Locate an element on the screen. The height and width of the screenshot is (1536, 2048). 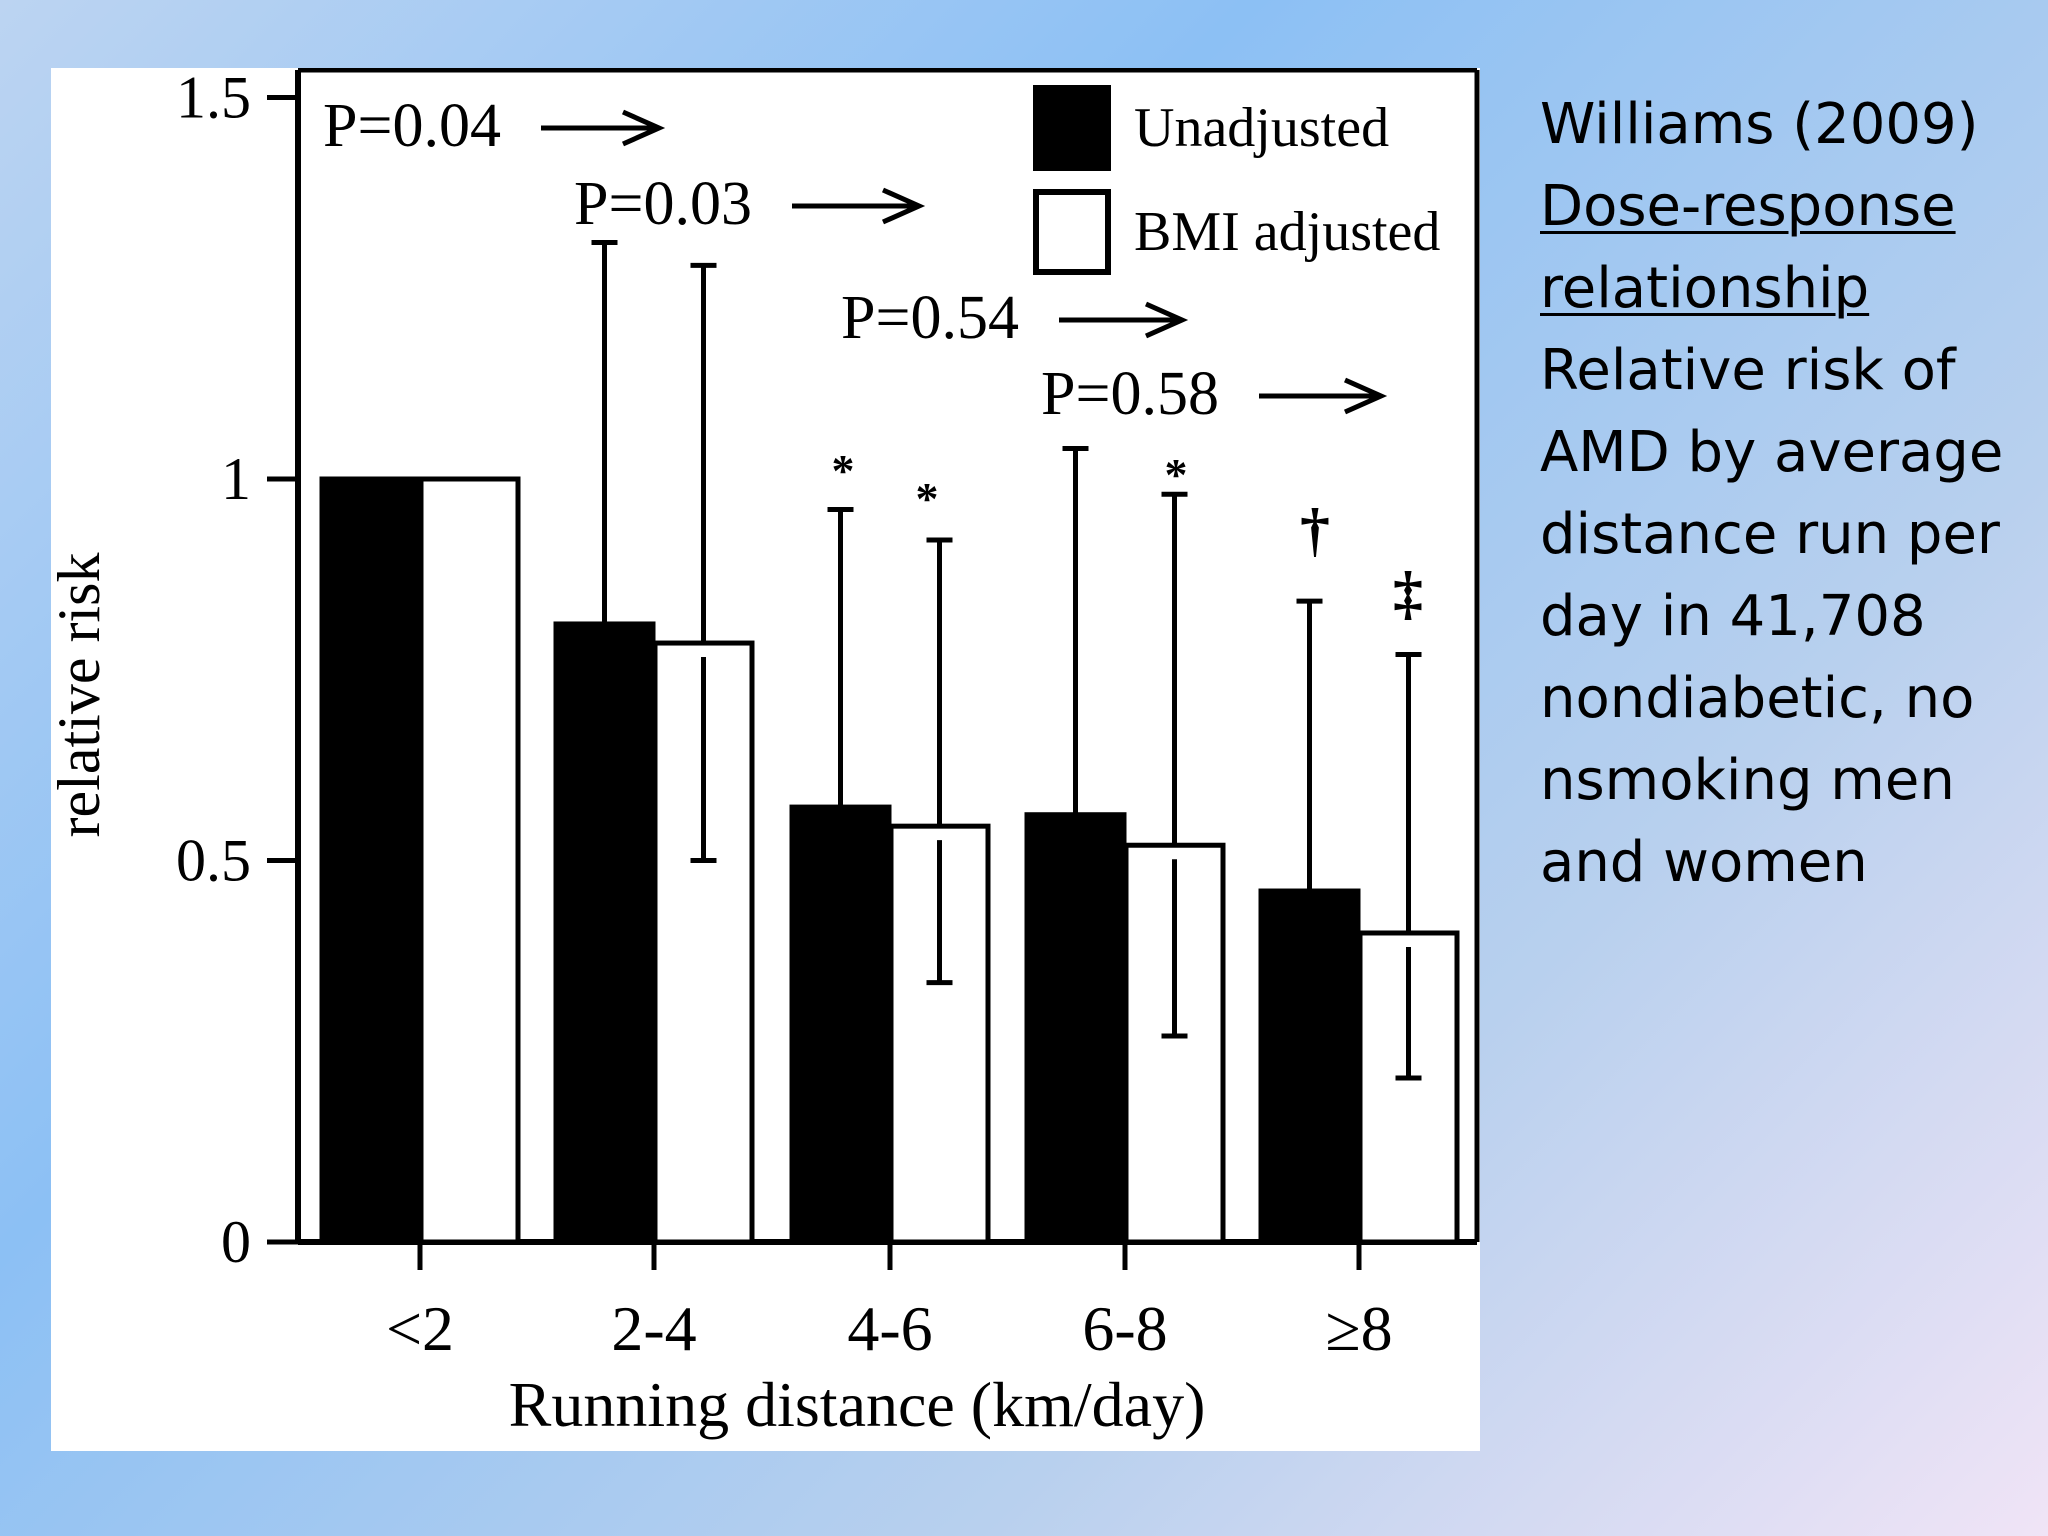
legend-label: BMI adjusted is located at coordinates (1287, 232).